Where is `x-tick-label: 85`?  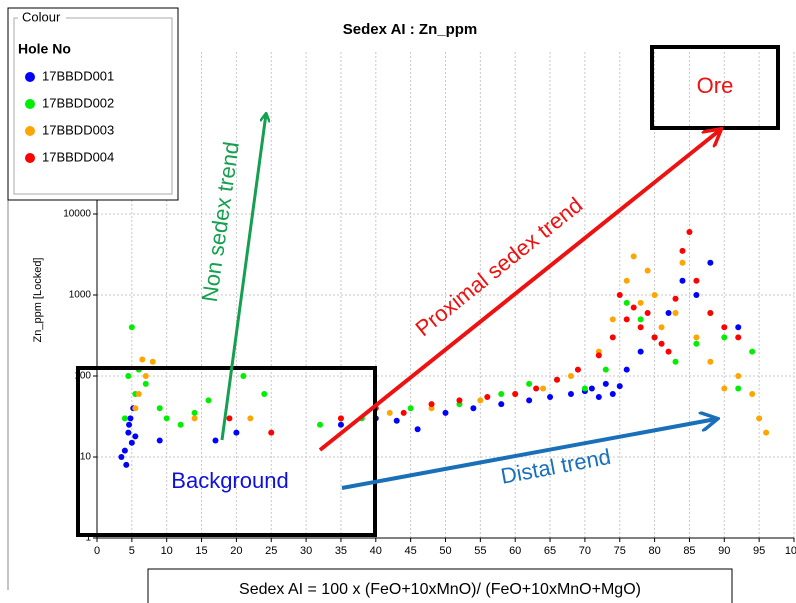 x-tick-label: 85 is located at coordinates (689, 551).